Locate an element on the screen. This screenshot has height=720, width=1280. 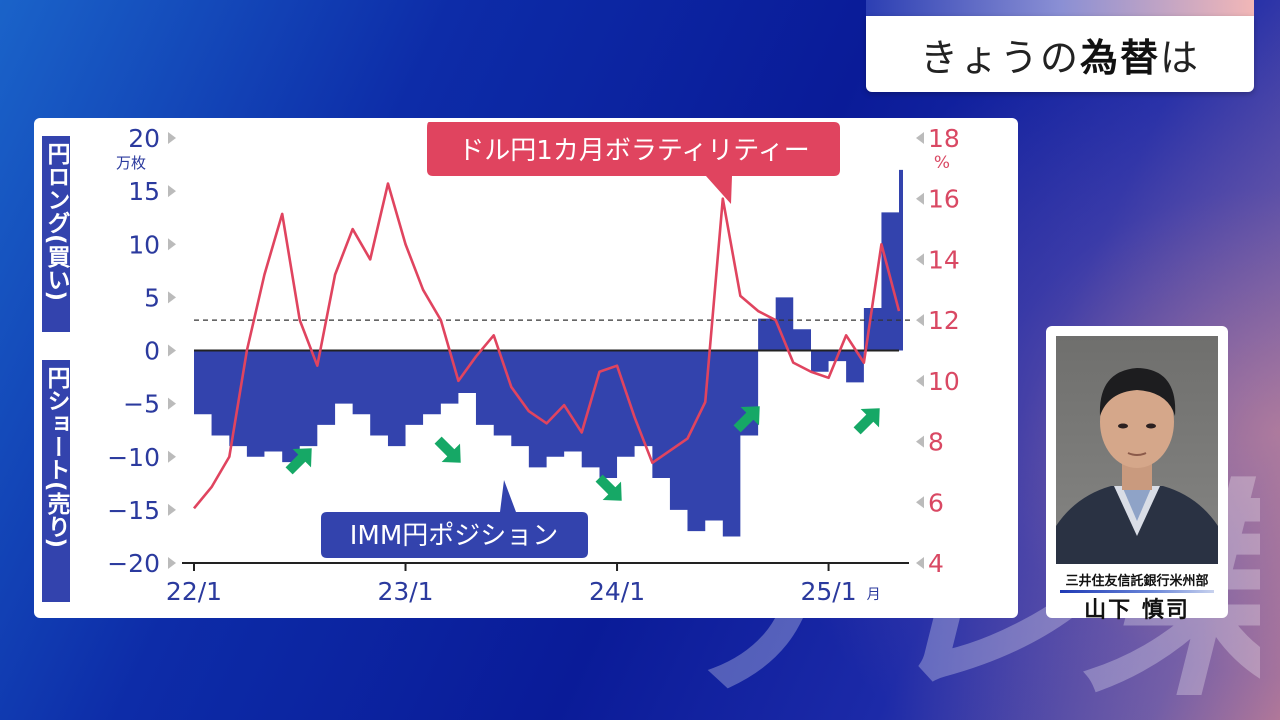
left-tick-label: 5 is located at coordinates (152, 297).